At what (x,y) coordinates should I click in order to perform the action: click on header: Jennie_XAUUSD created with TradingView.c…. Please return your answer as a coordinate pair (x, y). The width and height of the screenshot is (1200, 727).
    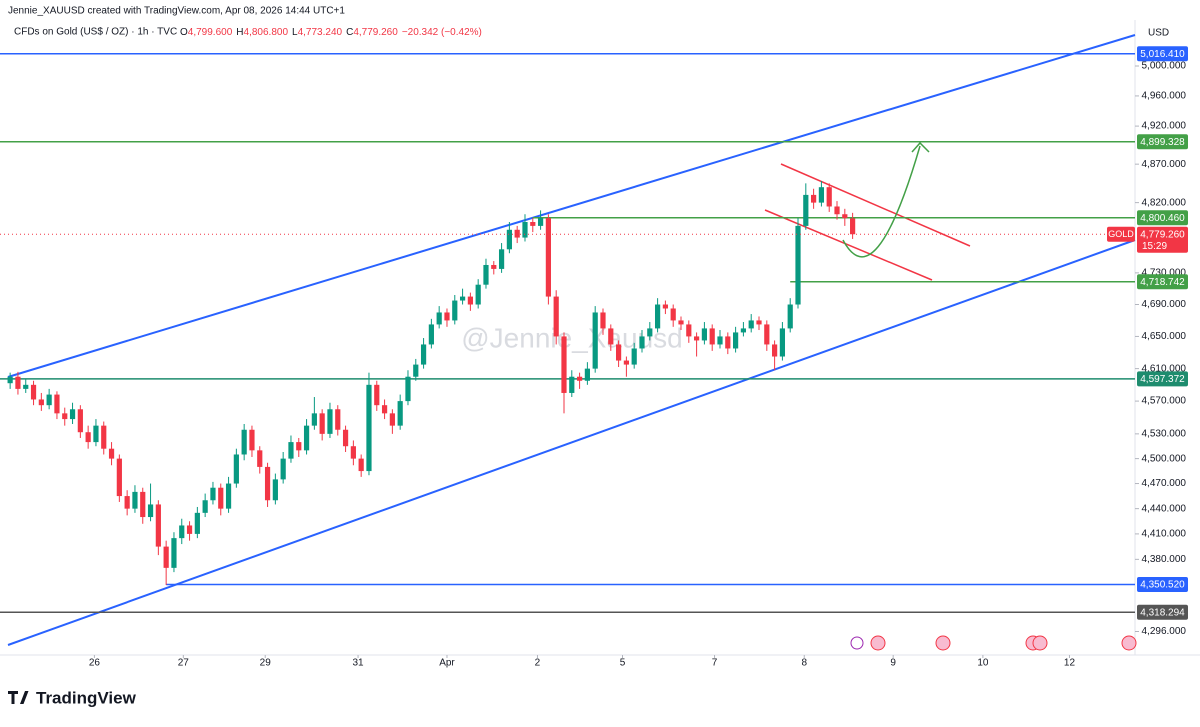
    Looking at the image, I should click on (176, 11).